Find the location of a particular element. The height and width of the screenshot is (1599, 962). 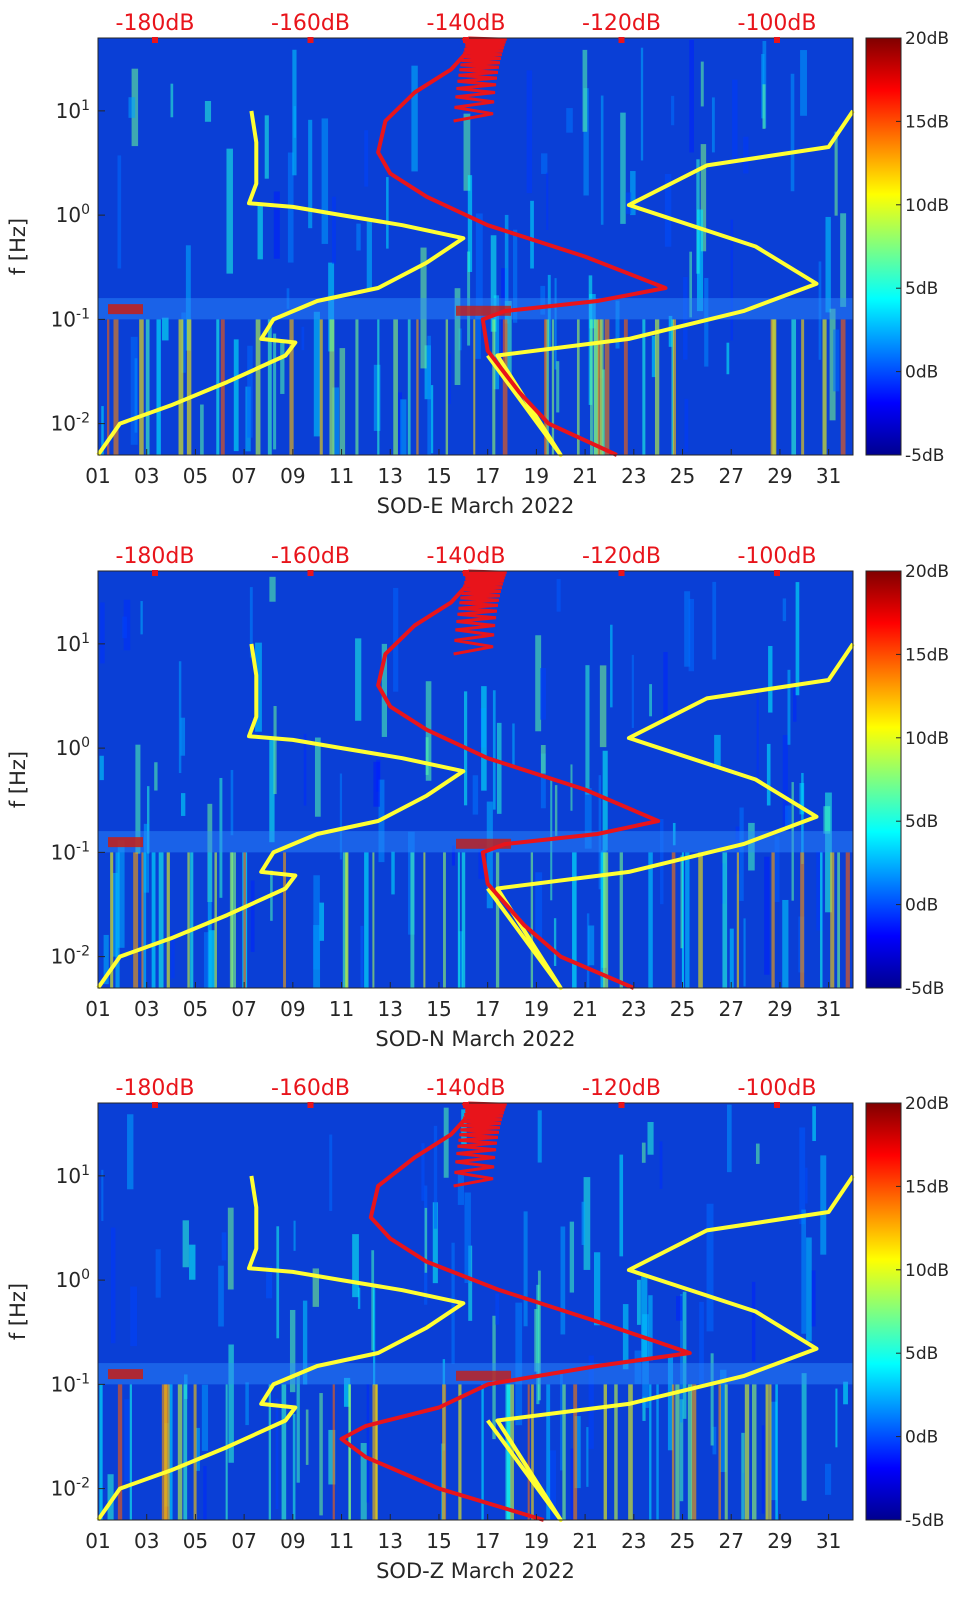

x-tick-label: 15 is located at coordinates (438, 1009).